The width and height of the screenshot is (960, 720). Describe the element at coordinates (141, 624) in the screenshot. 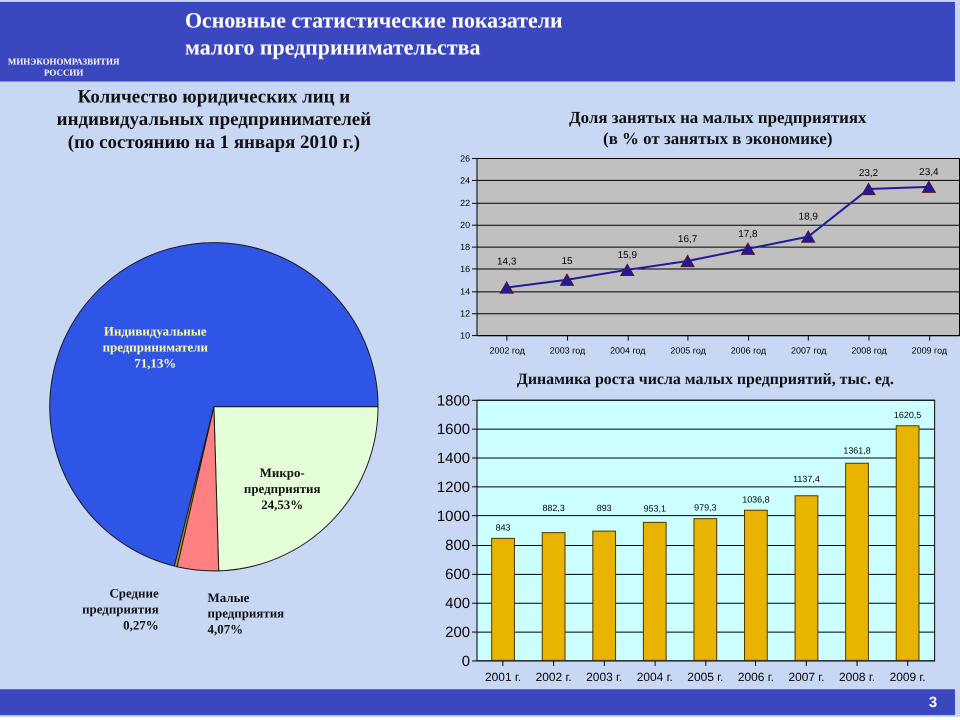

I see `data-label: 0,27%` at that location.